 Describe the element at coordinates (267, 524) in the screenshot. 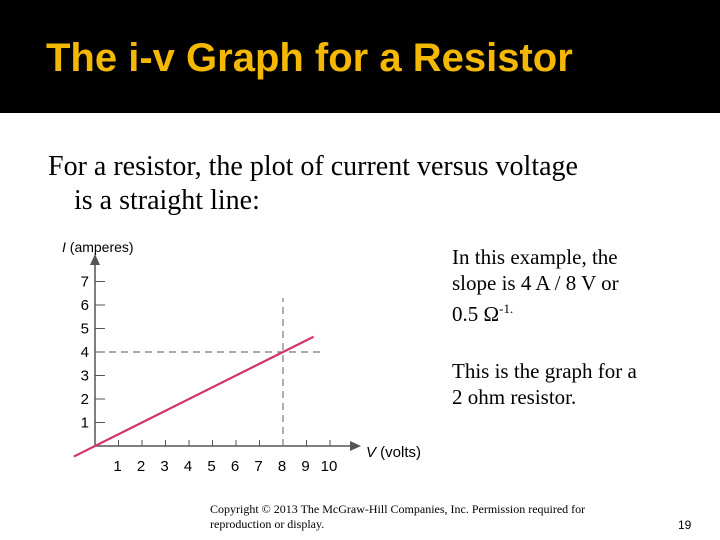

I see `copyright-line-2: reproduction or display.` at that location.